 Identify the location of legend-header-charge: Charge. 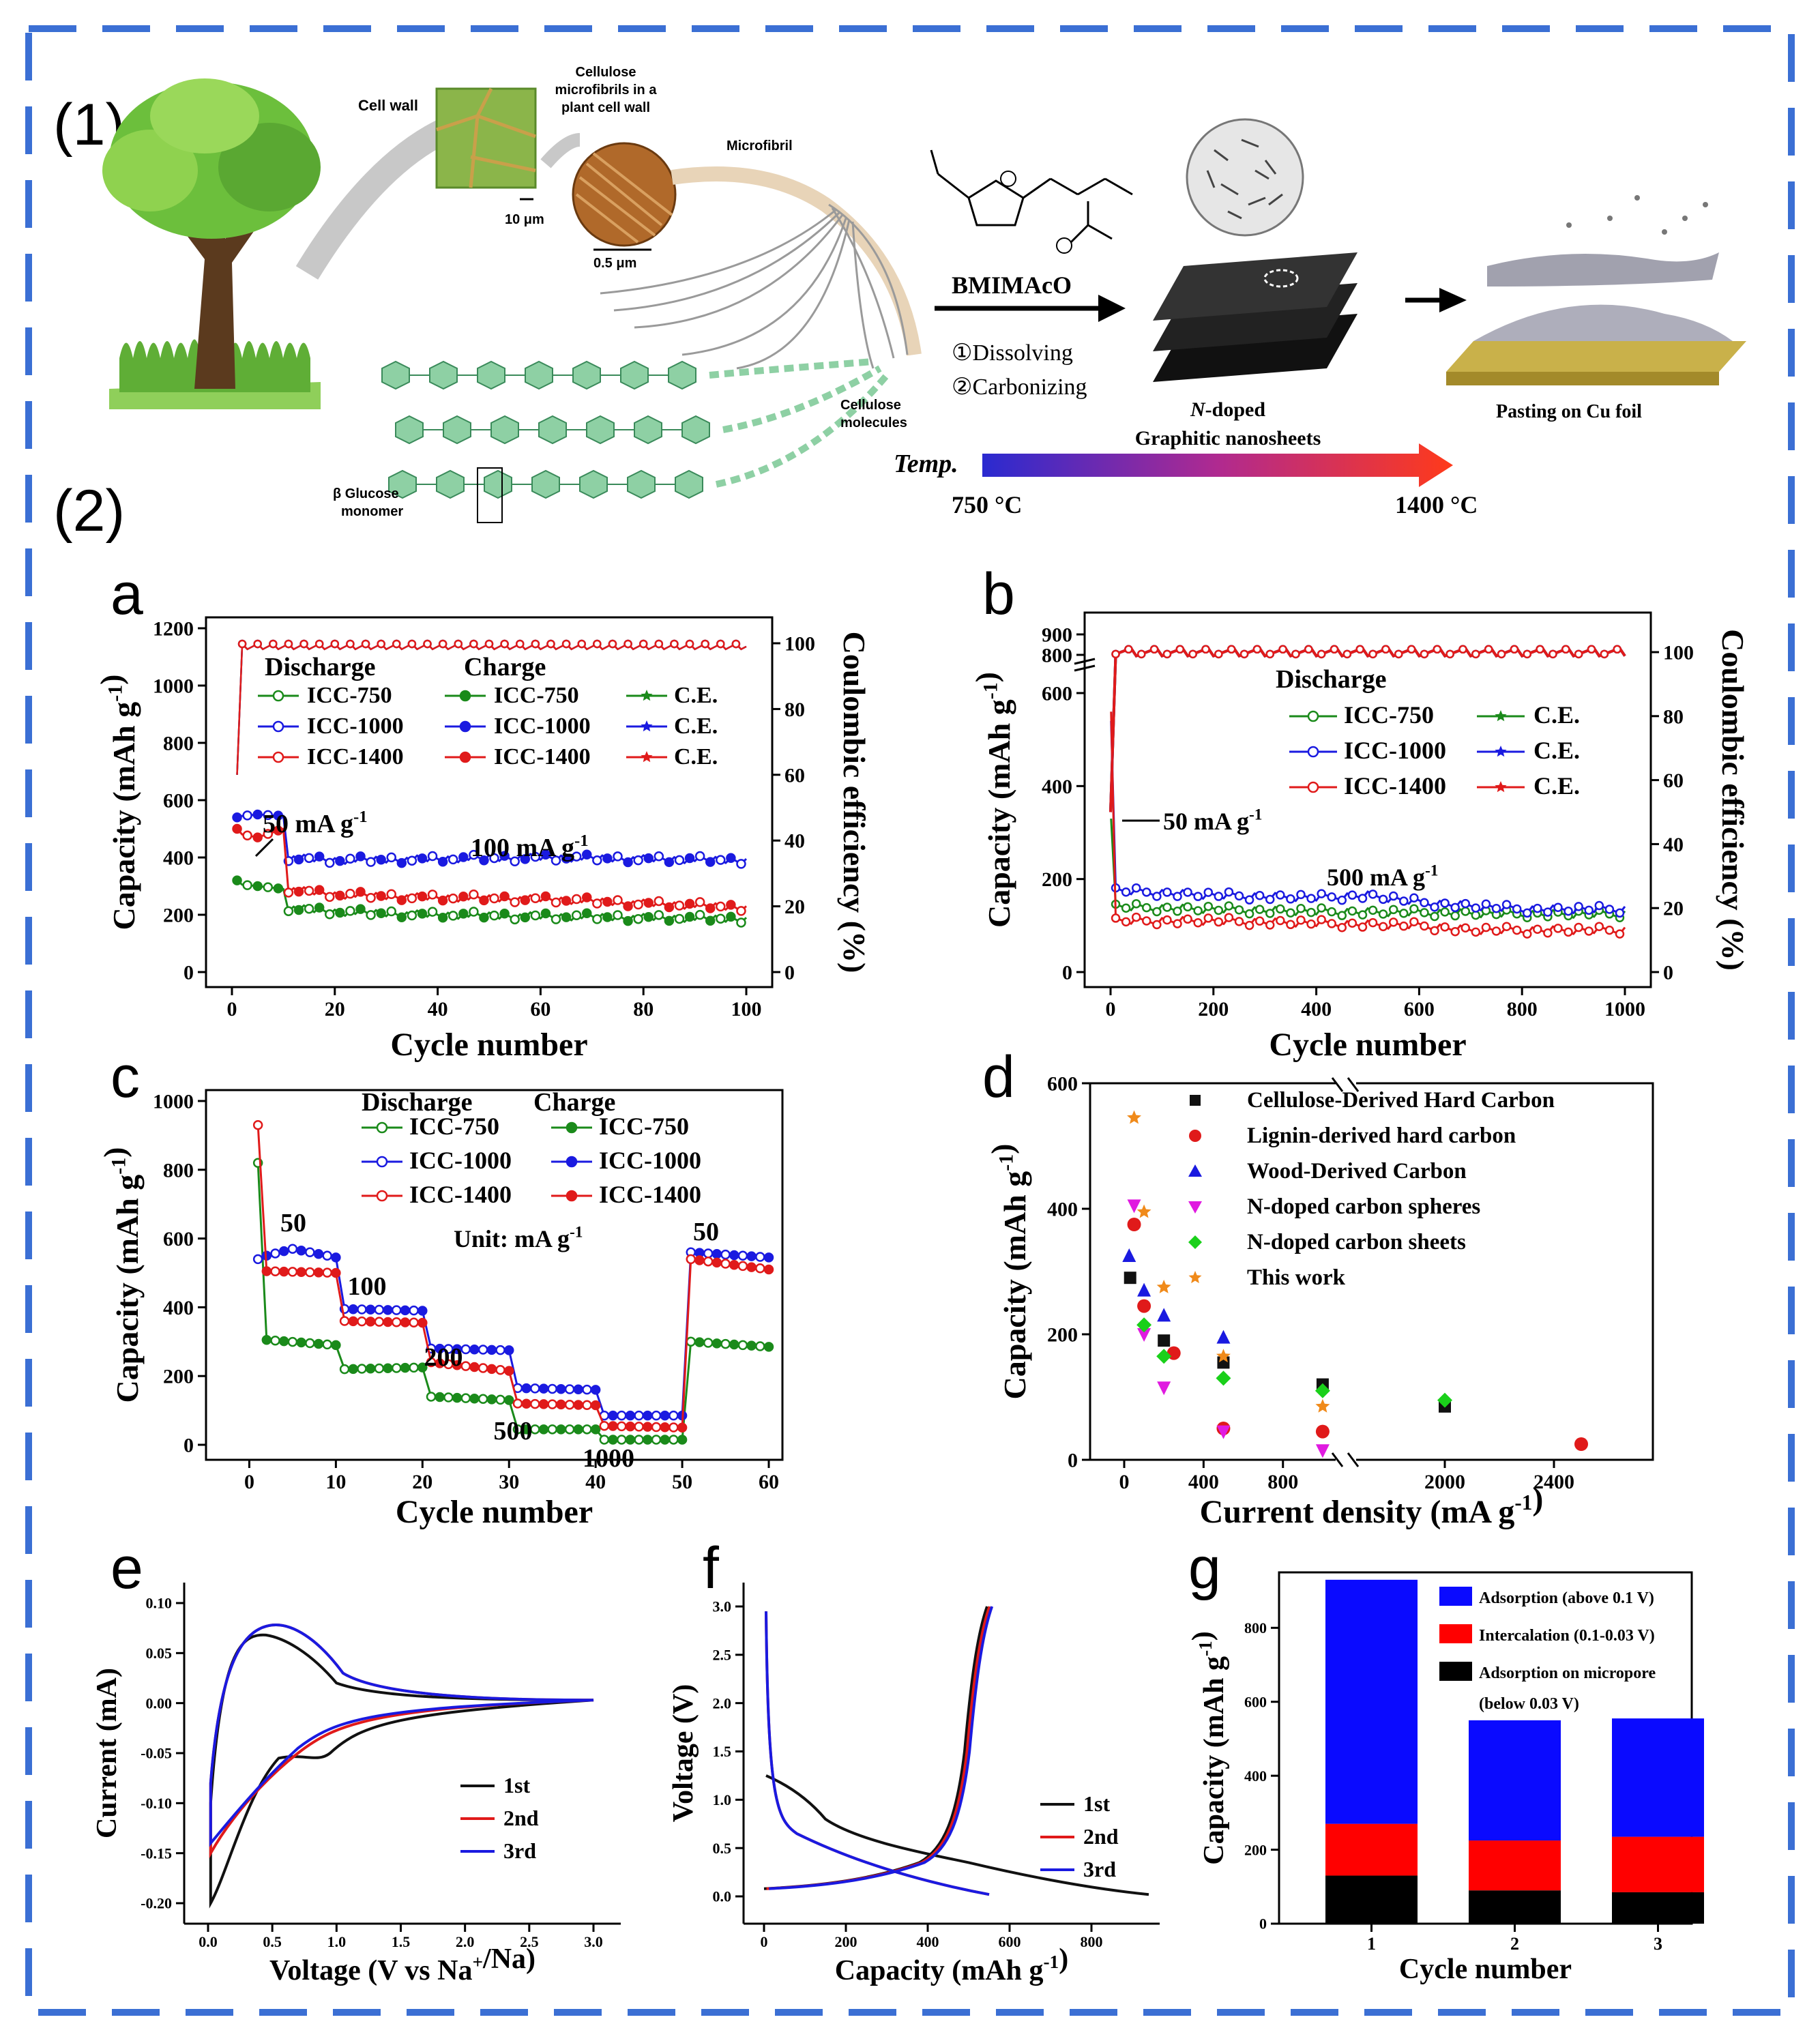
(505, 667).